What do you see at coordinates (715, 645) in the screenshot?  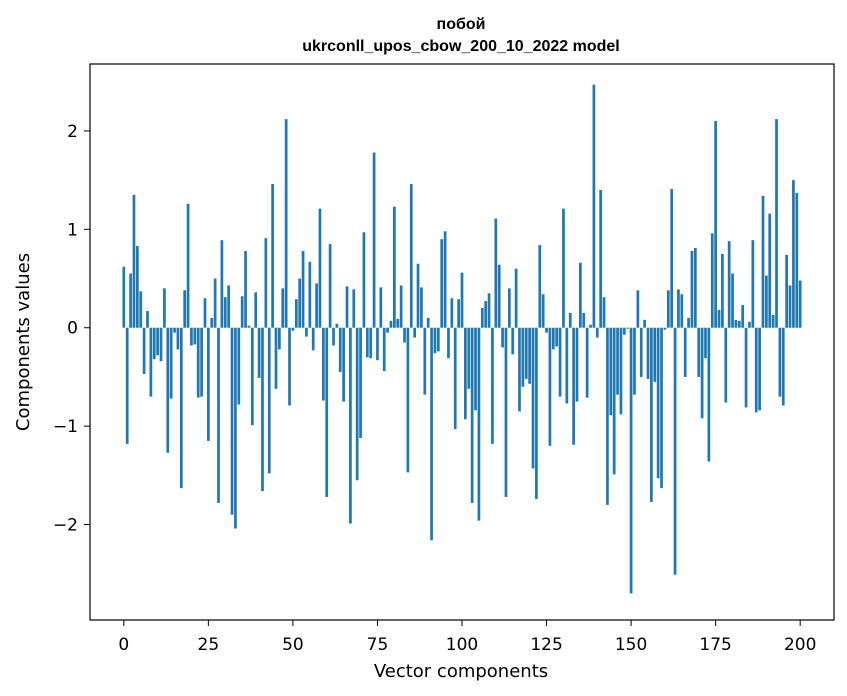 I see `x-tick-label-175: 175` at bounding box center [715, 645].